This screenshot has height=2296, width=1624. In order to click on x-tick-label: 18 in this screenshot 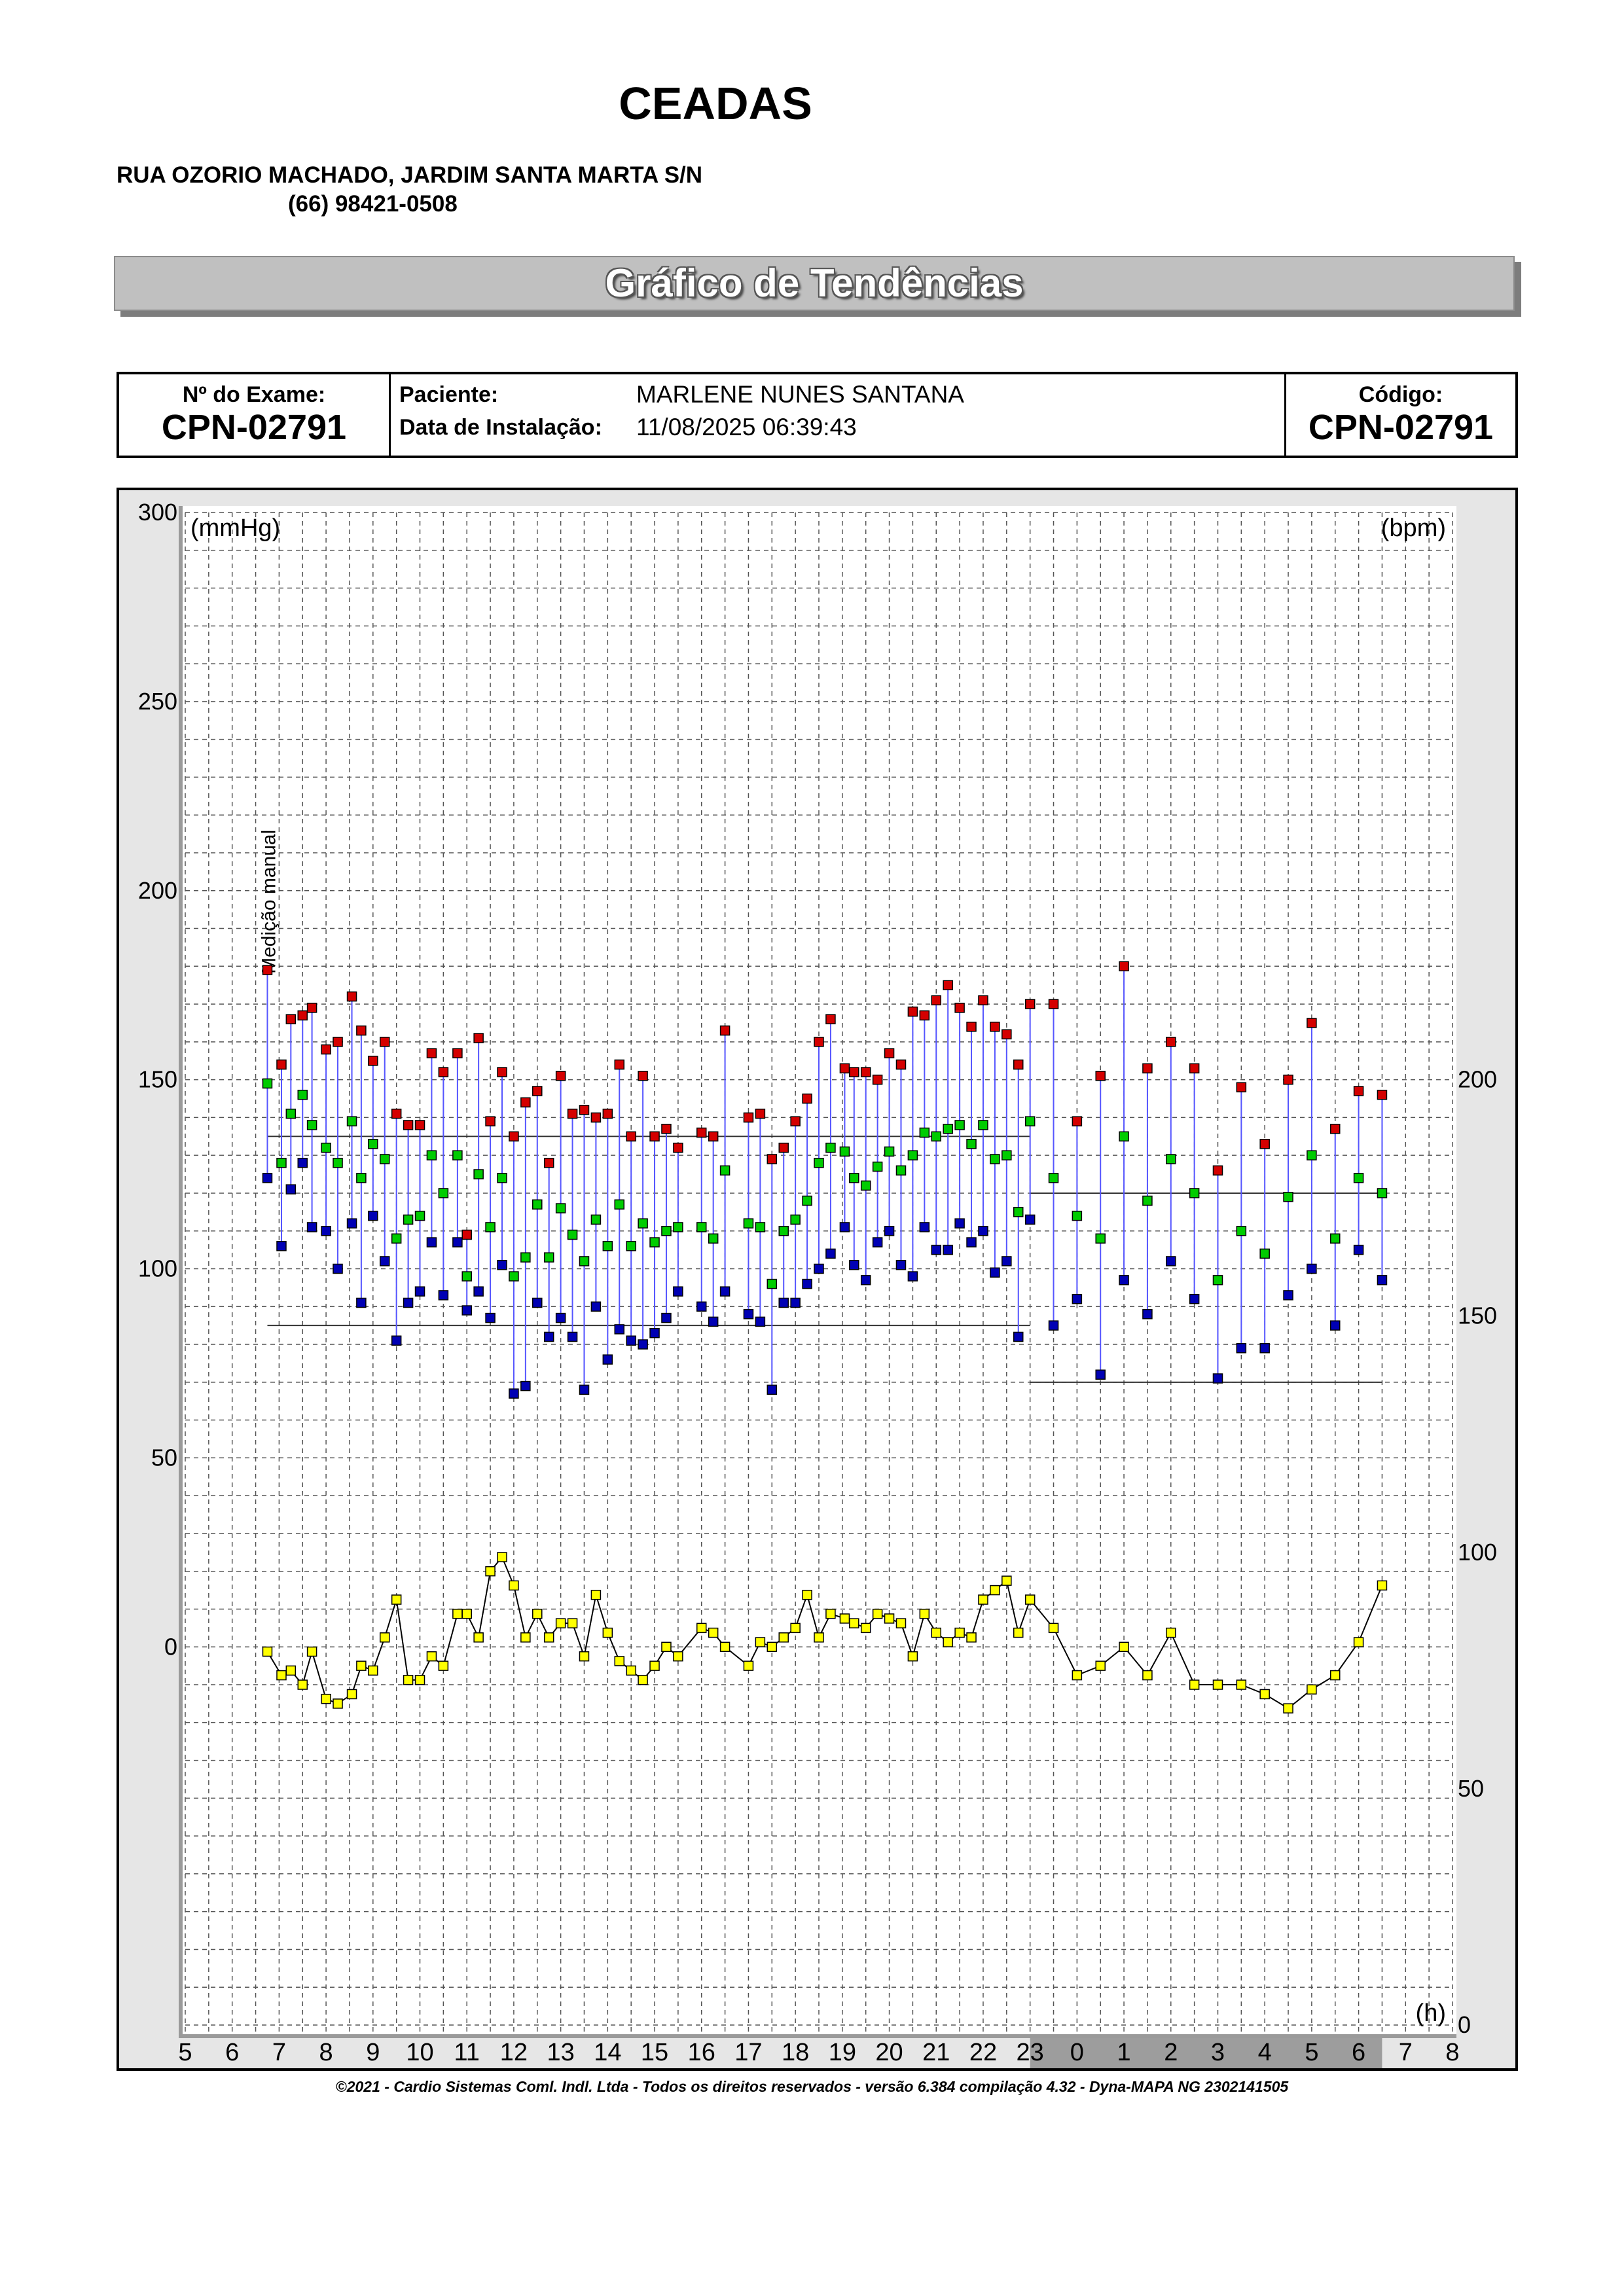, I will do `click(795, 2052)`.